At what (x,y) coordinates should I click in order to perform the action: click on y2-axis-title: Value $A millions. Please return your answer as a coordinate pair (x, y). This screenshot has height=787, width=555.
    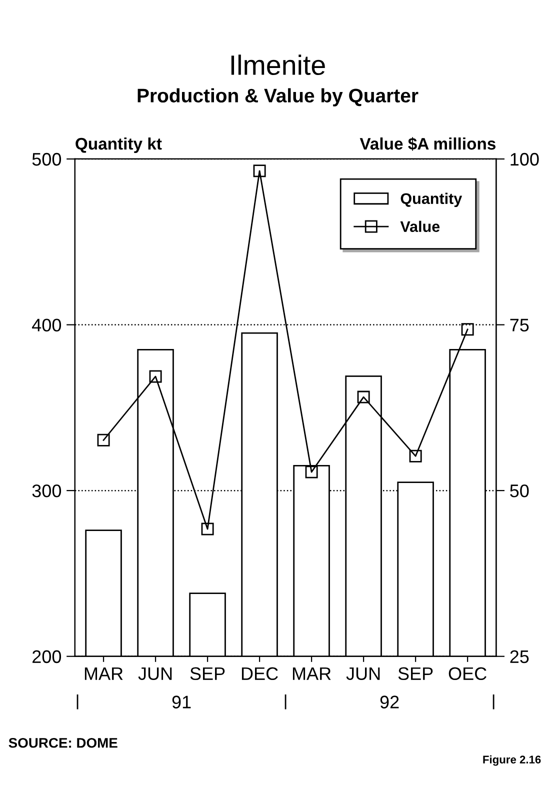
    Looking at the image, I should click on (428, 144).